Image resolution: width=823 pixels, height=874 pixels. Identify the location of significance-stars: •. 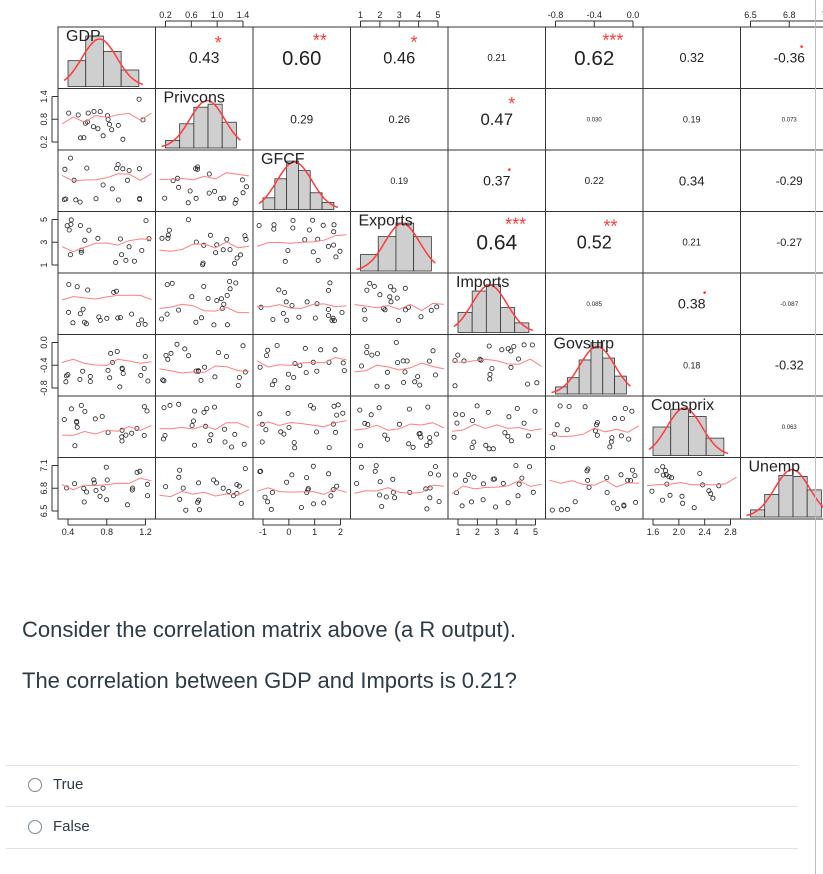
(705, 293).